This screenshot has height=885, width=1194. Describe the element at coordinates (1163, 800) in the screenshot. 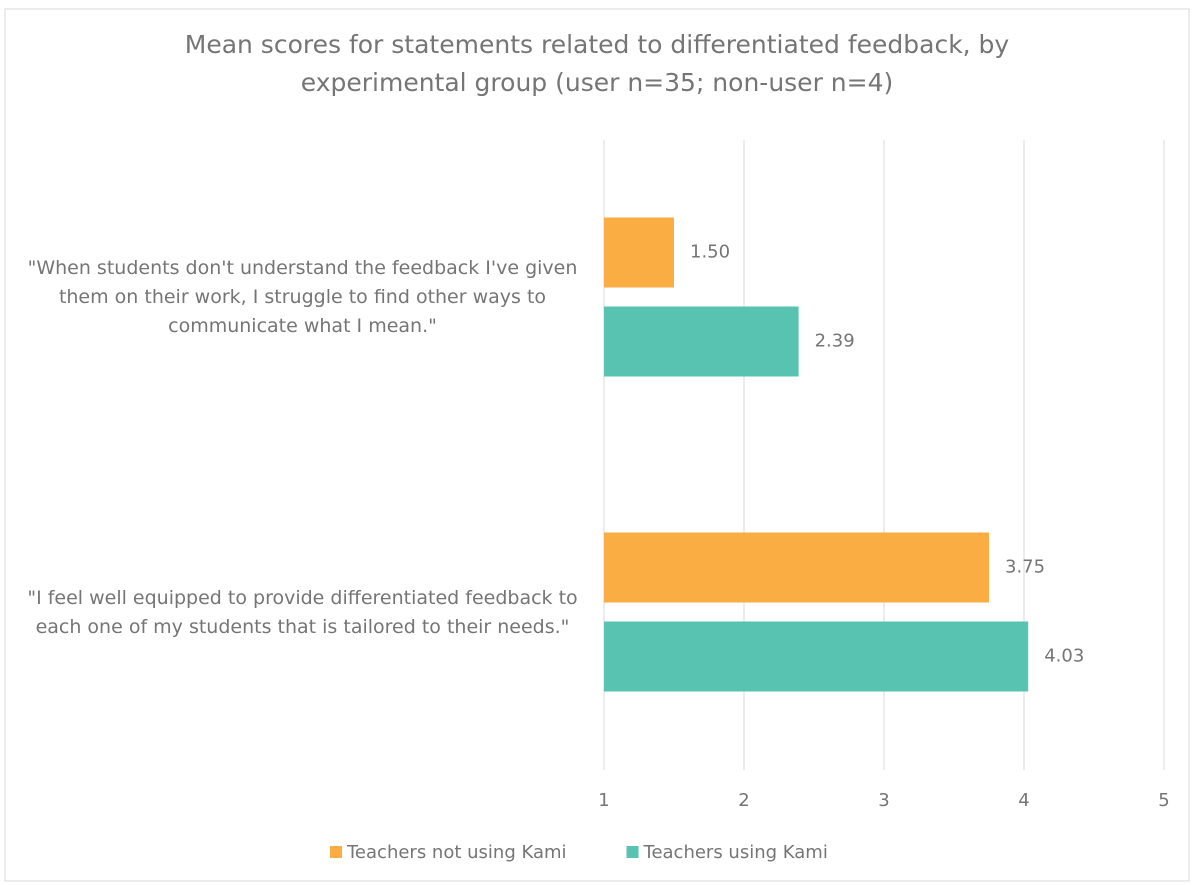

I see `x-tick-label: 5` at that location.